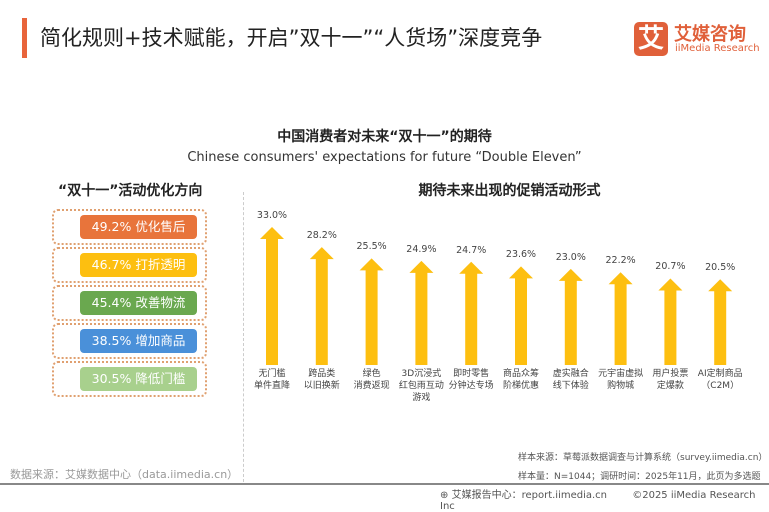 This screenshot has width=769, height=512. I want to click on data-label: 23.6%, so click(521, 255).